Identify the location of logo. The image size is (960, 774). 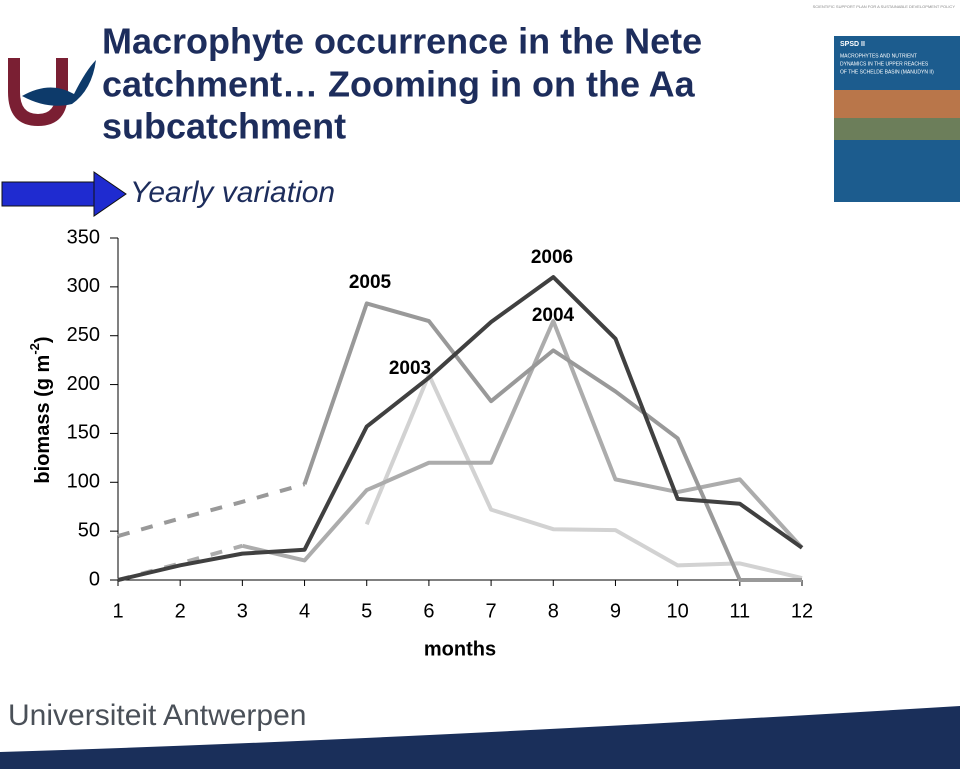
(52, 92).